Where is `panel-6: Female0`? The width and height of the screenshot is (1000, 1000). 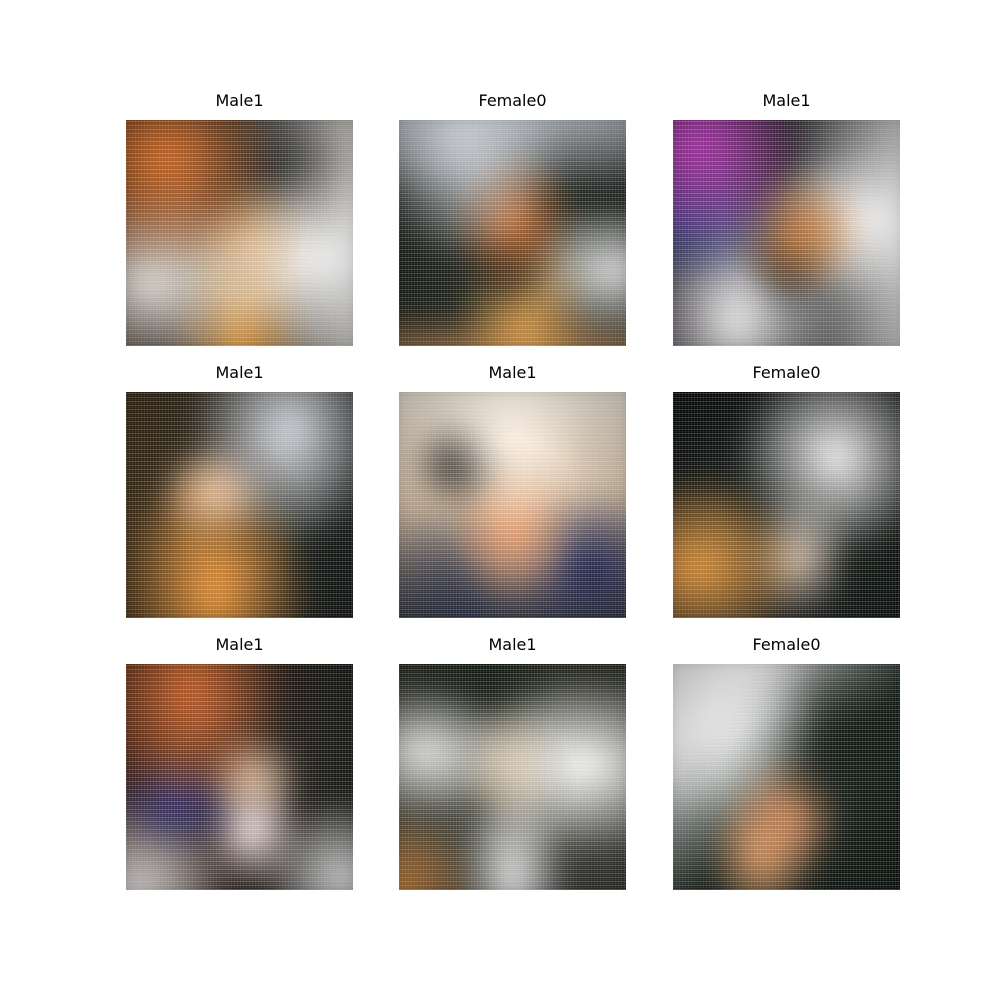
panel-6: Female0 is located at coordinates (786, 490).